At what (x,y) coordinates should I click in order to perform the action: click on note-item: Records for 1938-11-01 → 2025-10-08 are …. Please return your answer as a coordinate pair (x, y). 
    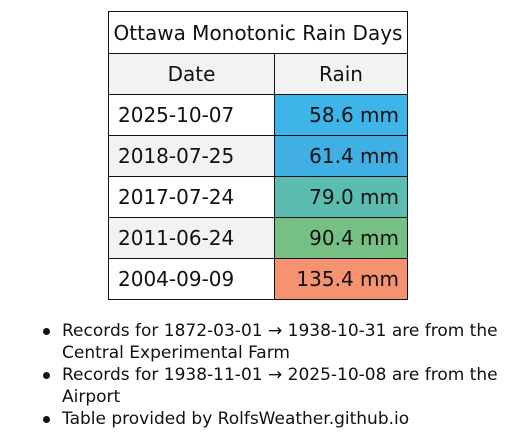
    Looking at the image, I should click on (273, 386).